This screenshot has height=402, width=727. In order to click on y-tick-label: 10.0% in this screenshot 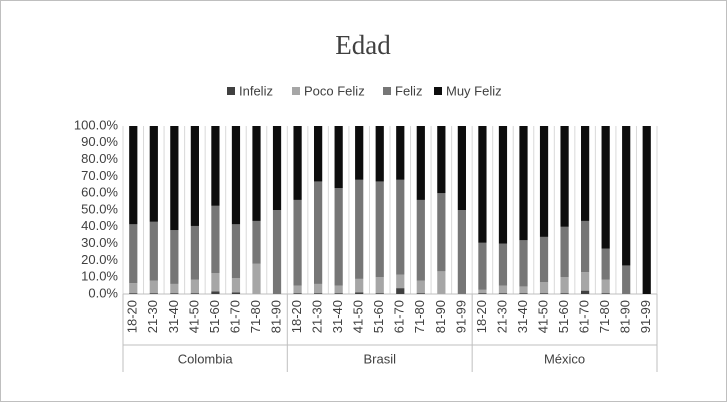, I will do `click(99, 276)`.